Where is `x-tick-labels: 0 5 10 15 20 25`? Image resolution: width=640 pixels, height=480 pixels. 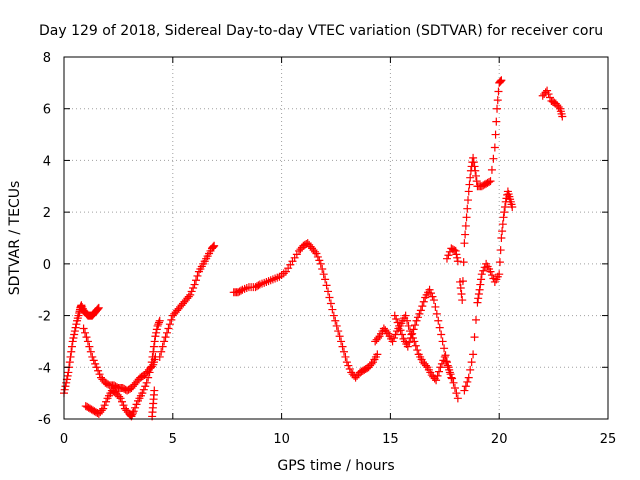 x-tick-labels: 0 5 10 15 20 25 is located at coordinates (338, 439).